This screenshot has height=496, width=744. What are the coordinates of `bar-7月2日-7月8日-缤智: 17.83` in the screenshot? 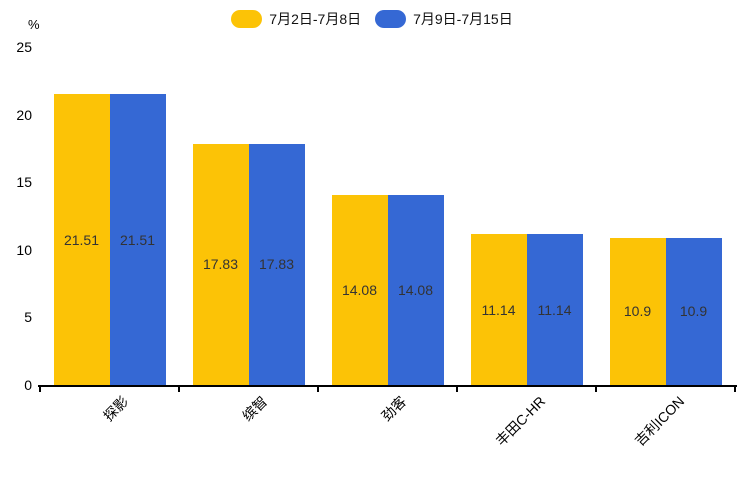 It's located at (220, 264).